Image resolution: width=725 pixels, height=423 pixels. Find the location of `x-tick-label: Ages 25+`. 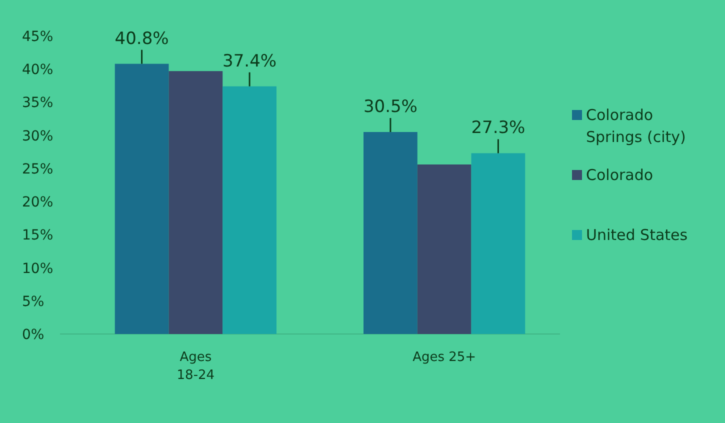

x-tick-label: Ages 25+ is located at coordinates (444, 357).